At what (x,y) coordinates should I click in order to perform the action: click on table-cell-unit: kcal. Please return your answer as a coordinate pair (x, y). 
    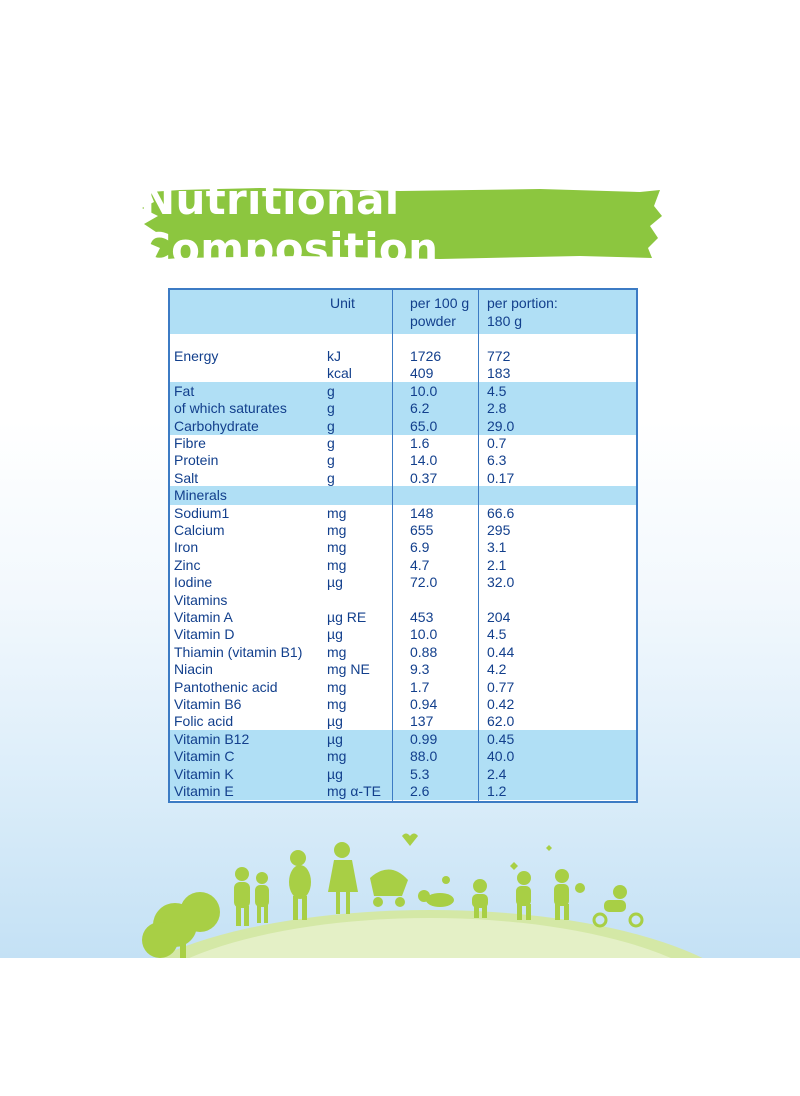
    Looking at the image, I should click on (339, 373).